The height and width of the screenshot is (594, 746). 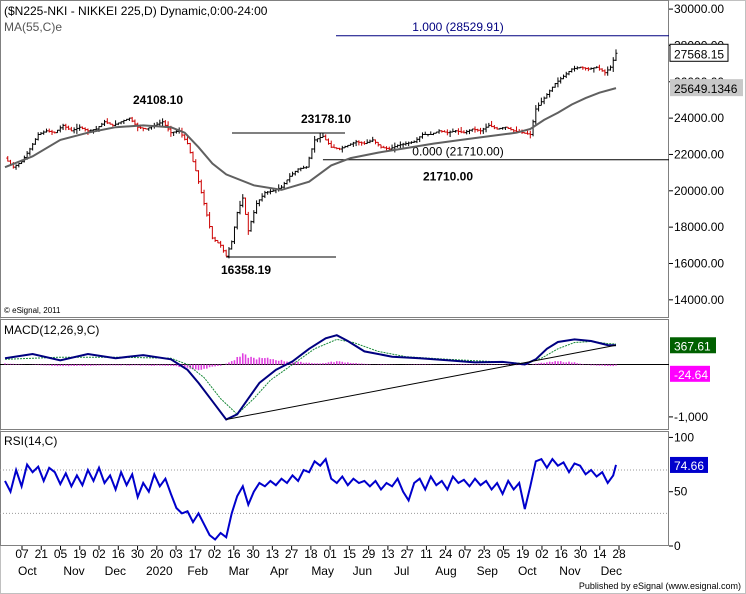 What do you see at coordinates (619, 554) in the screenshot?
I see `x-day-label: 28` at bounding box center [619, 554].